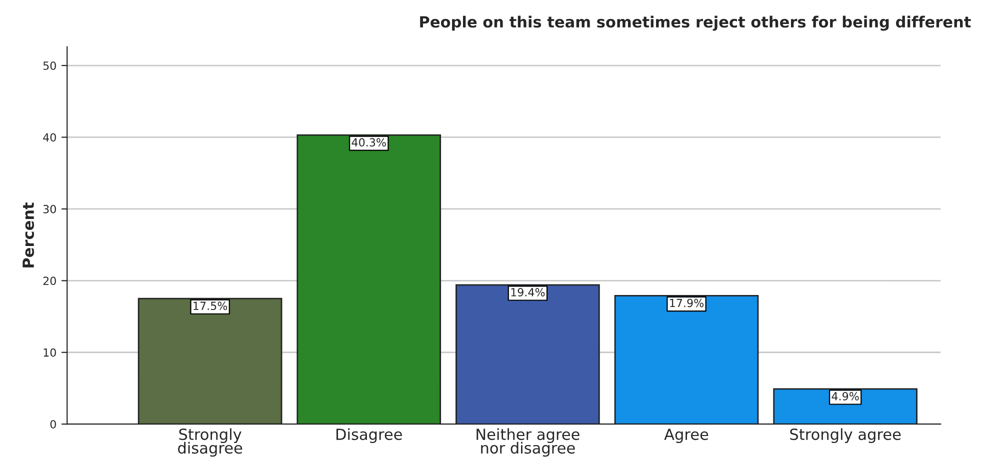  I want to click on y-tick-label: 10, so click(50, 352).